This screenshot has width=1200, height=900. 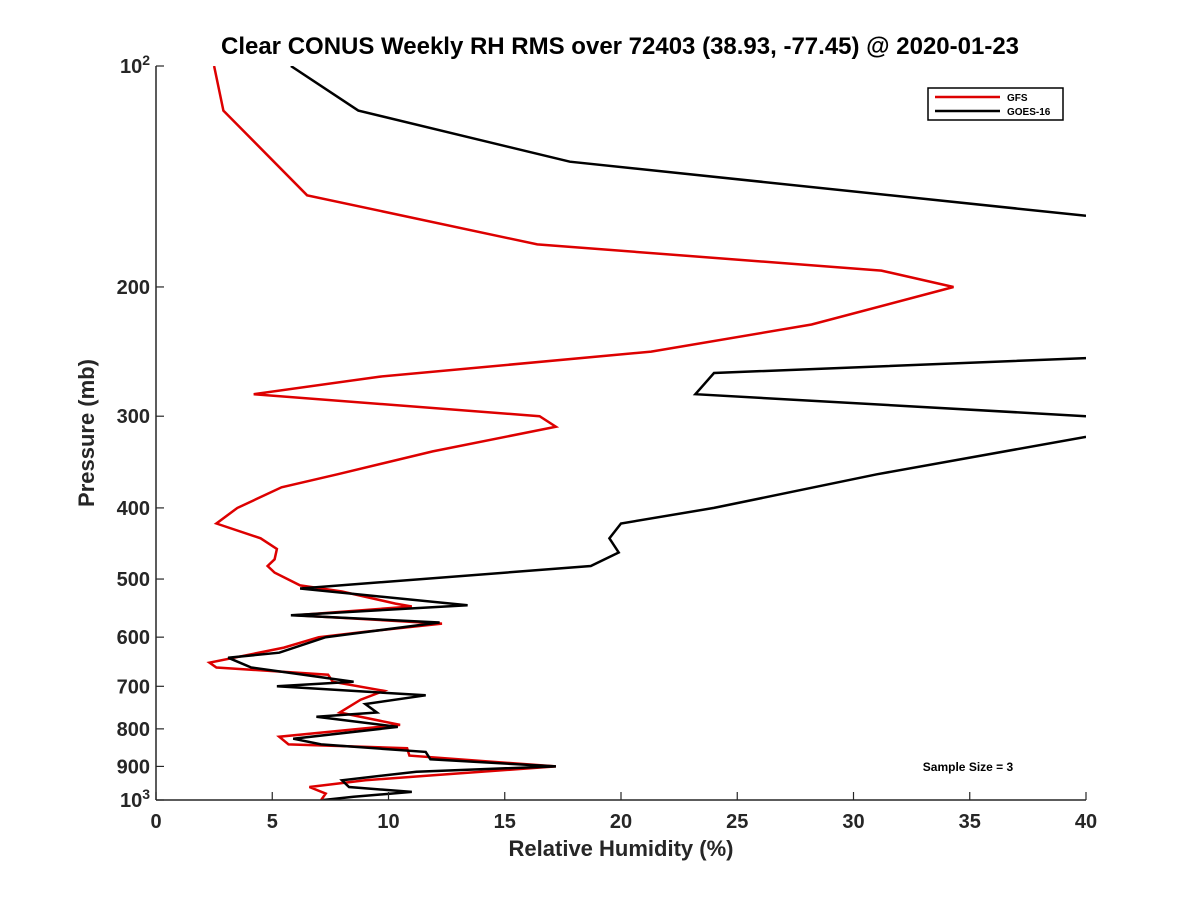 I want to click on series-line-goes16-upper, so click(x=688, y=142).